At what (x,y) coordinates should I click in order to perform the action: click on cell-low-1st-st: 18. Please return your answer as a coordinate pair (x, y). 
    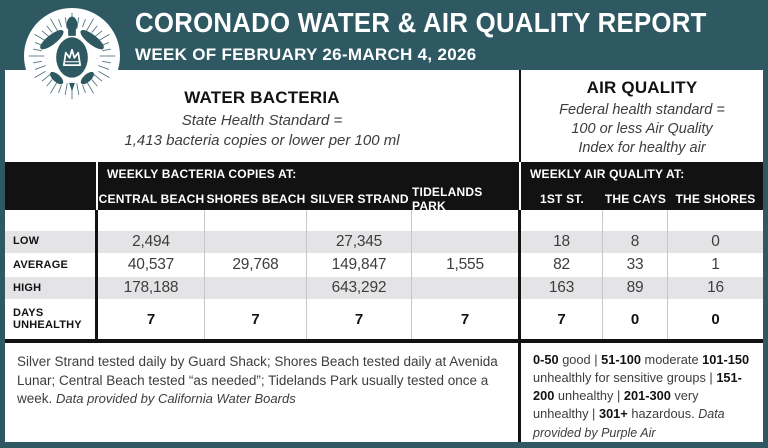
    Looking at the image, I should click on (562, 241).